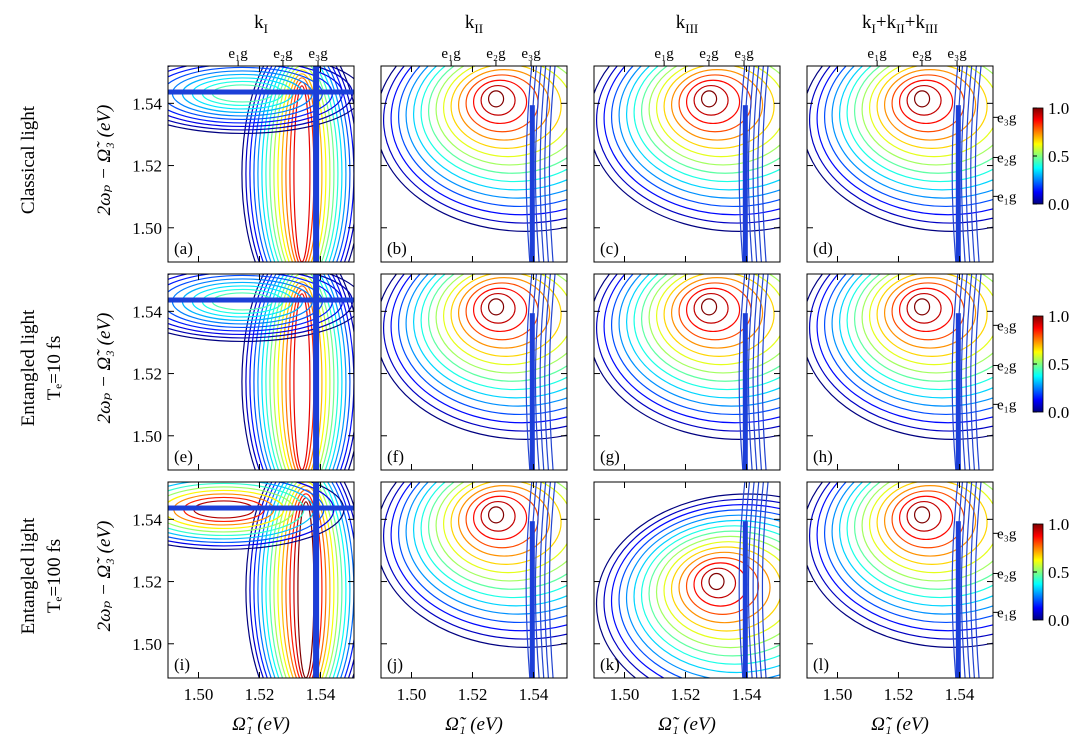  I want to click on panel-label: (c), so click(609, 248).